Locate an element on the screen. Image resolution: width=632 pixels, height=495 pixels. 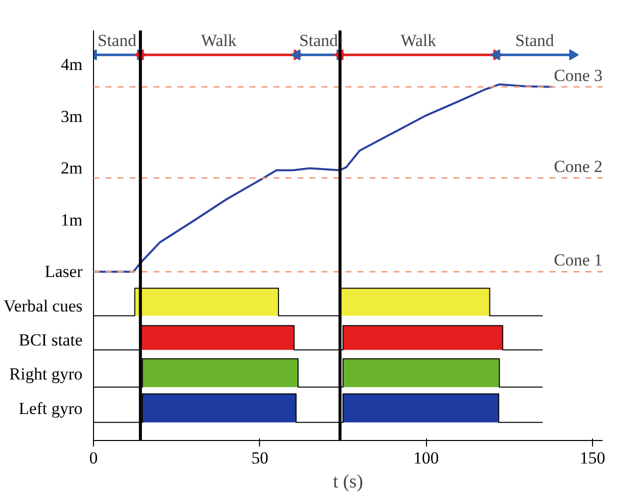
x-tick-label: 100 is located at coordinates (426, 458).